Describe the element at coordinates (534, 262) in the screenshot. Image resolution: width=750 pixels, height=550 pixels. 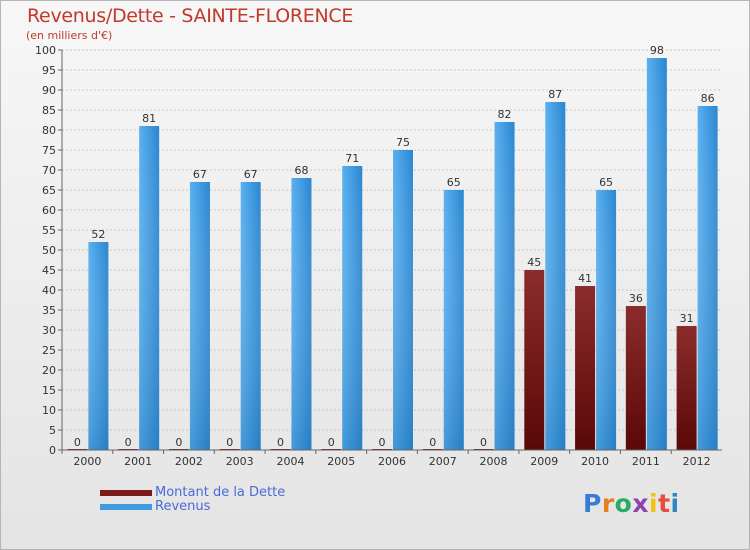
I see `data-label-debt: 45` at that location.